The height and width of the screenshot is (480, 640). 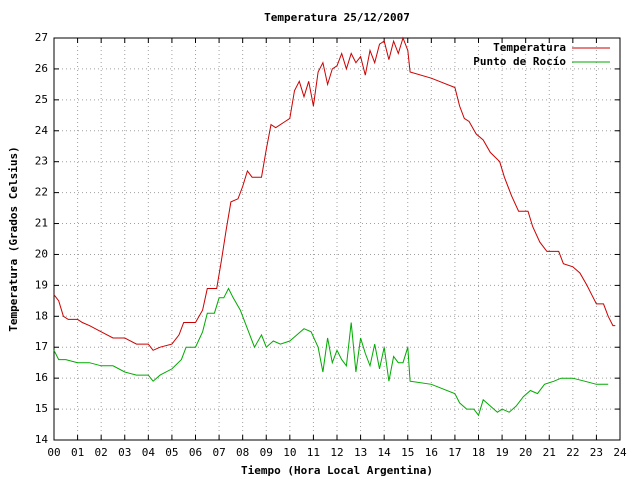 What do you see at coordinates (41, 377) in the screenshot?
I see `y-tick-label: 16` at bounding box center [41, 377].